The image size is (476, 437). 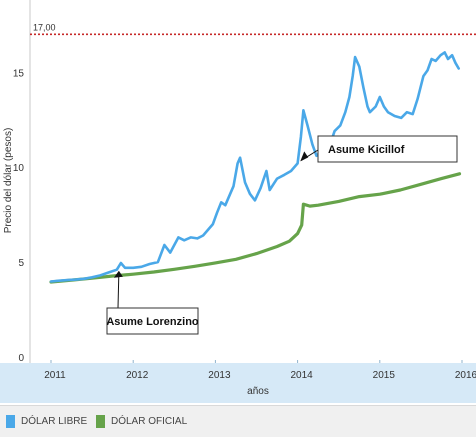 I want to click on legend-item-libre: DÓLAR LIBRE, so click(x=46, y=421).